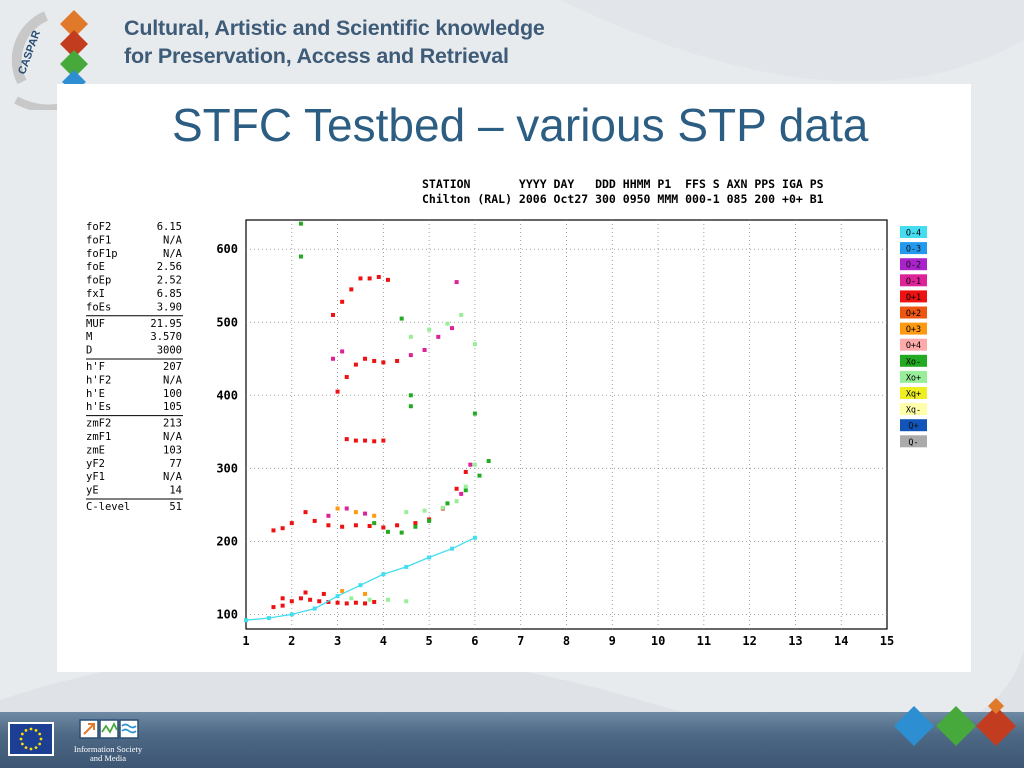 This screenshot has height=768, width=1024. I want to click on param-value: 6.85, so click(169, 294).